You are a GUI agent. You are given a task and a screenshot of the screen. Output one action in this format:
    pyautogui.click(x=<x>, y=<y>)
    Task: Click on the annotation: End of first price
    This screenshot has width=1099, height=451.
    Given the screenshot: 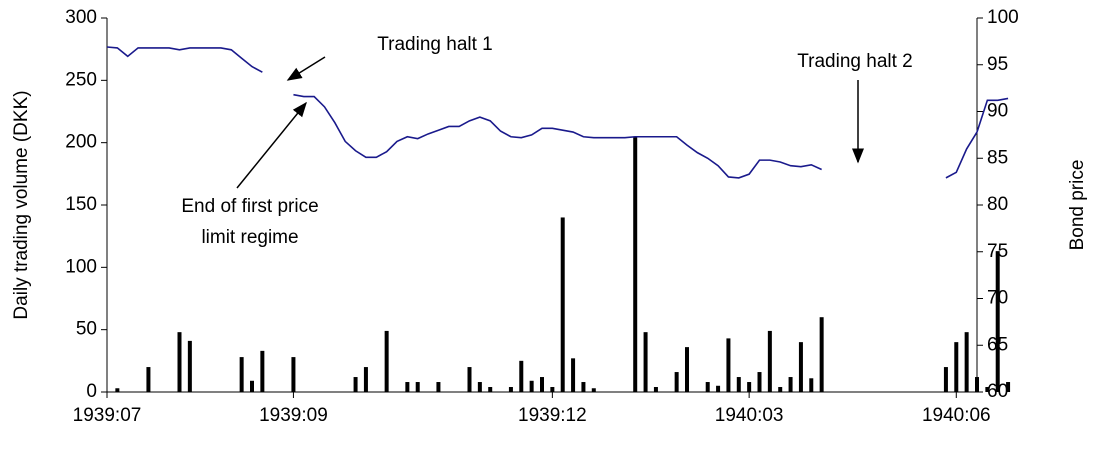 What is the action you would take?
    pyautogui.click(x=249, y=206)
    